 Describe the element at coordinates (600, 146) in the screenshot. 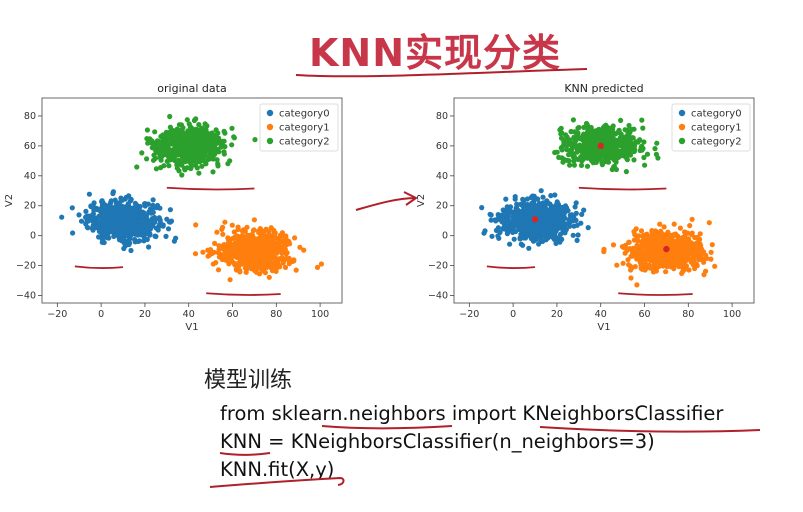

I see `cluster-center-category2` at that location.